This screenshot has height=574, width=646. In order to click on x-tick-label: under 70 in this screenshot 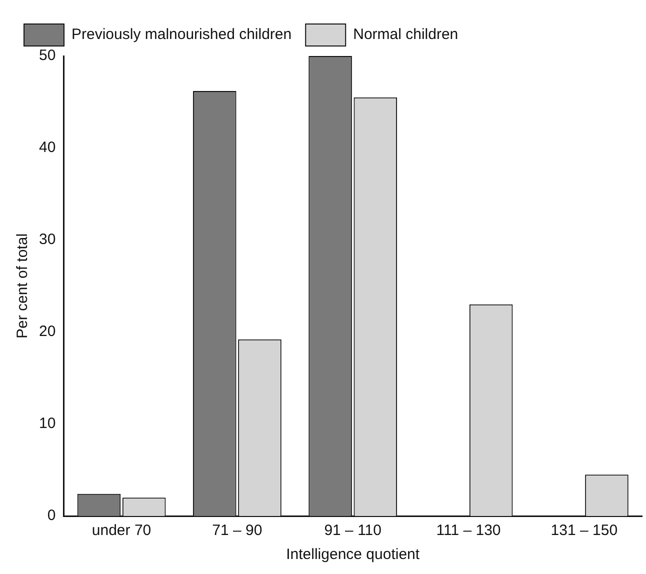, I will do `click(122, 531)`.